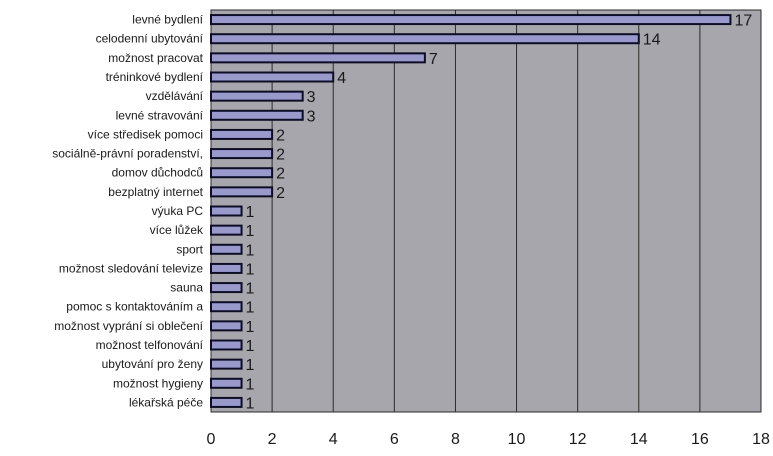 This screenshot has height=456, width=773. Describe the element at coordinates (578, 439) in the screenshot. I see `x-tick-label: 12` at that location.